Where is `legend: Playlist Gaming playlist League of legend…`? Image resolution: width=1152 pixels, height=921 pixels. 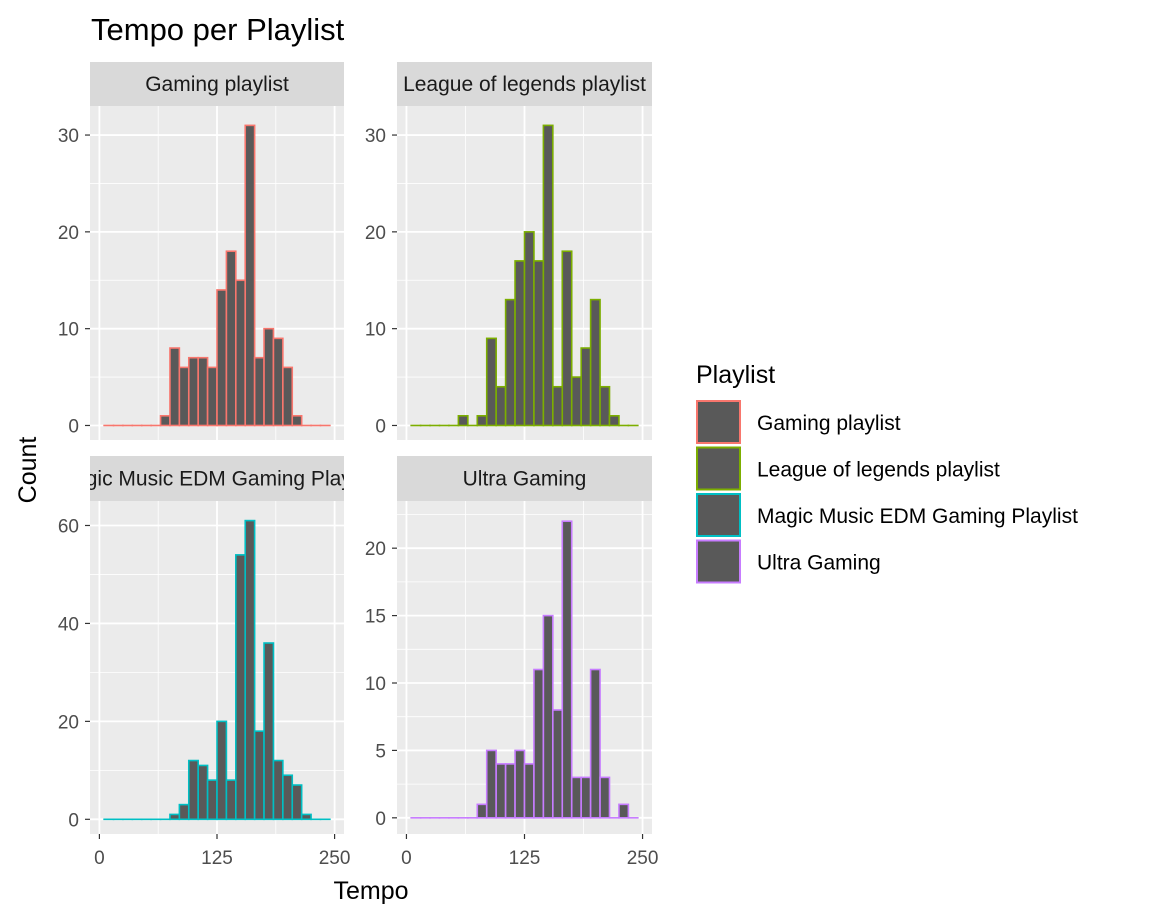 legend: Playlist Gaming playlist League of legend… is located at coordinates (887, 472).